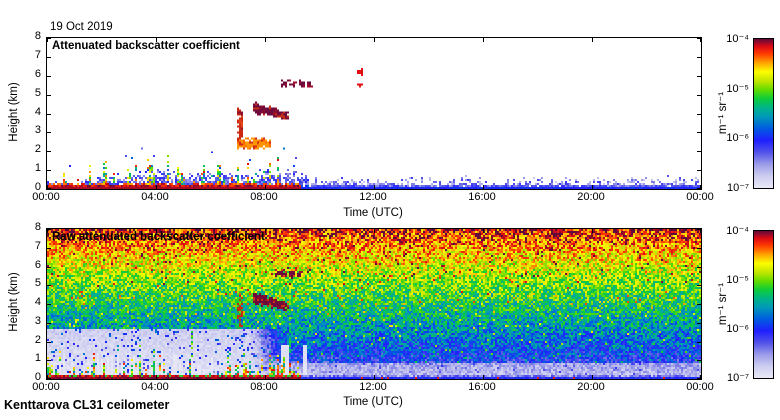 Image resolution: width=780 pixels, height=420 pixels. Describe the element at coordinates (146, 46) in the screenshot. I see `attenuated-panel-title: Attenuated backscatter coefficient` at that location.